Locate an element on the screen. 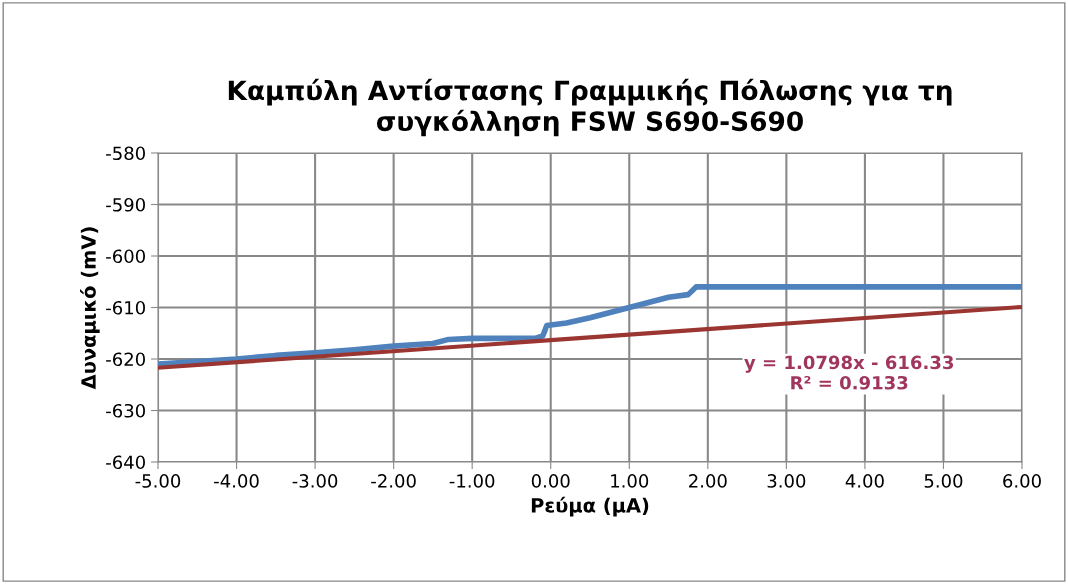  x-tick-label: 1.00 is located at coordinates (630, 481).